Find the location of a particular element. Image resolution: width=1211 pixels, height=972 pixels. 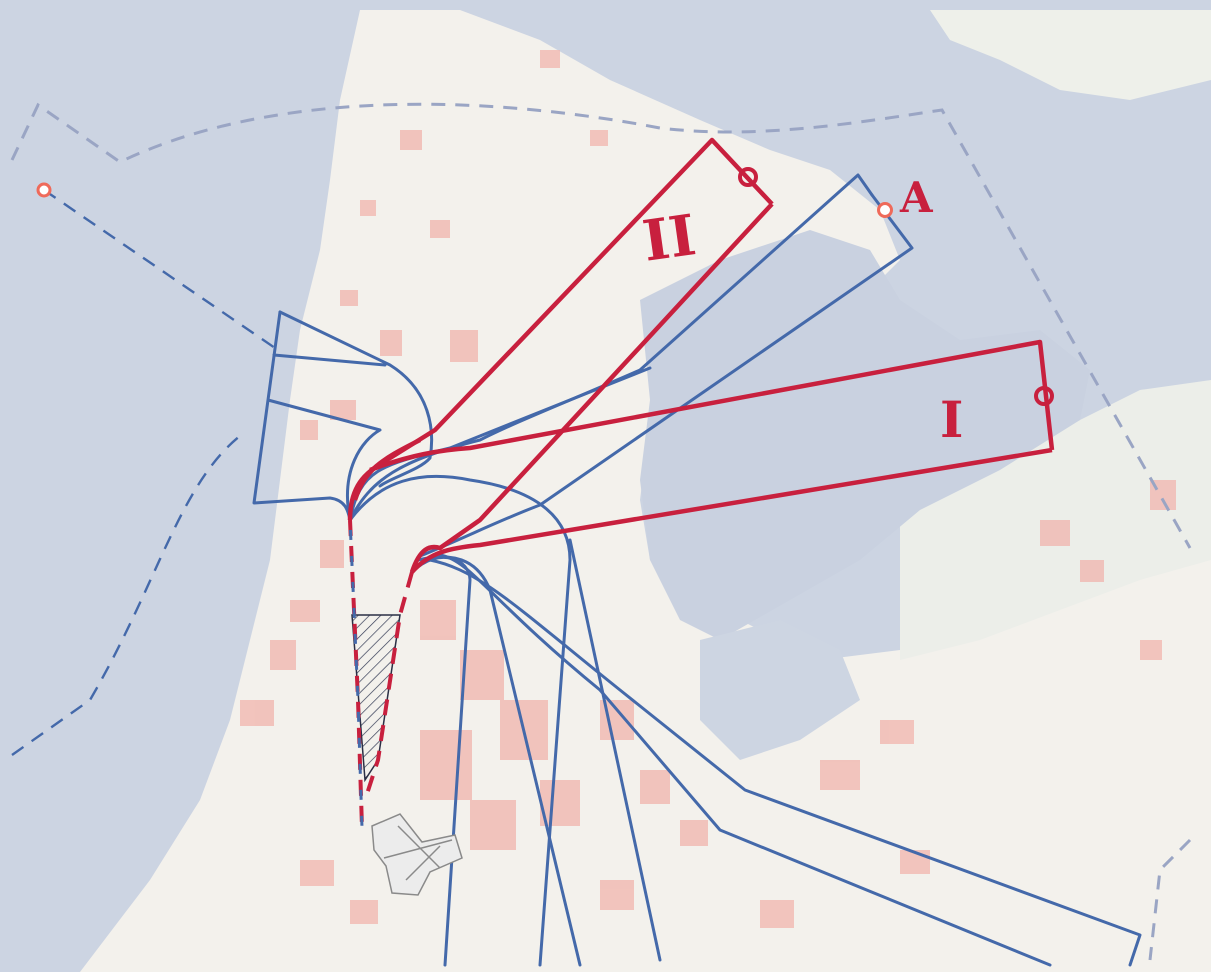

marker-northwest-icon is located at coordinates (44, 190).